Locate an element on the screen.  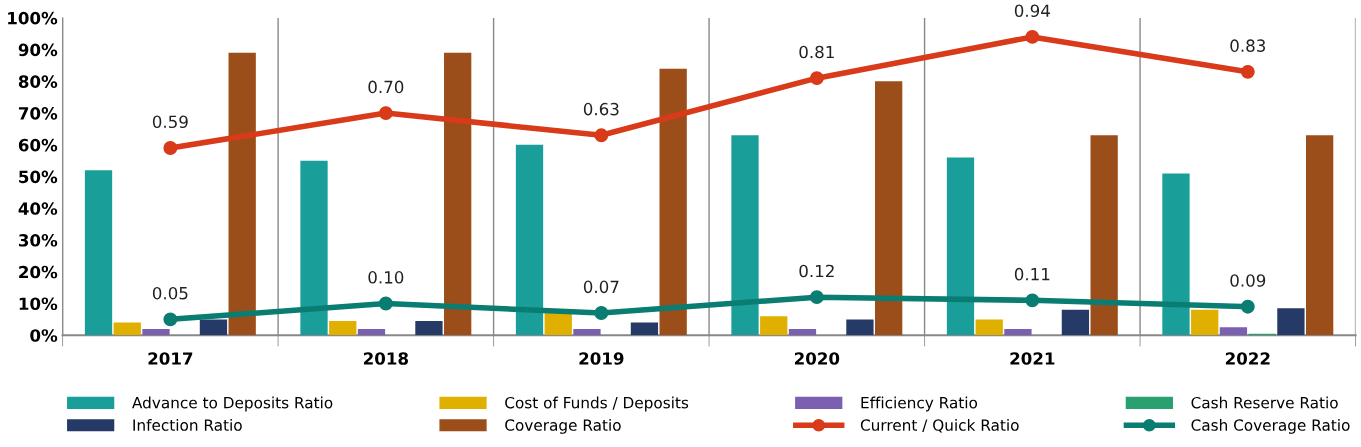
data-label: 0.12 is located at coordinates (816, 271).